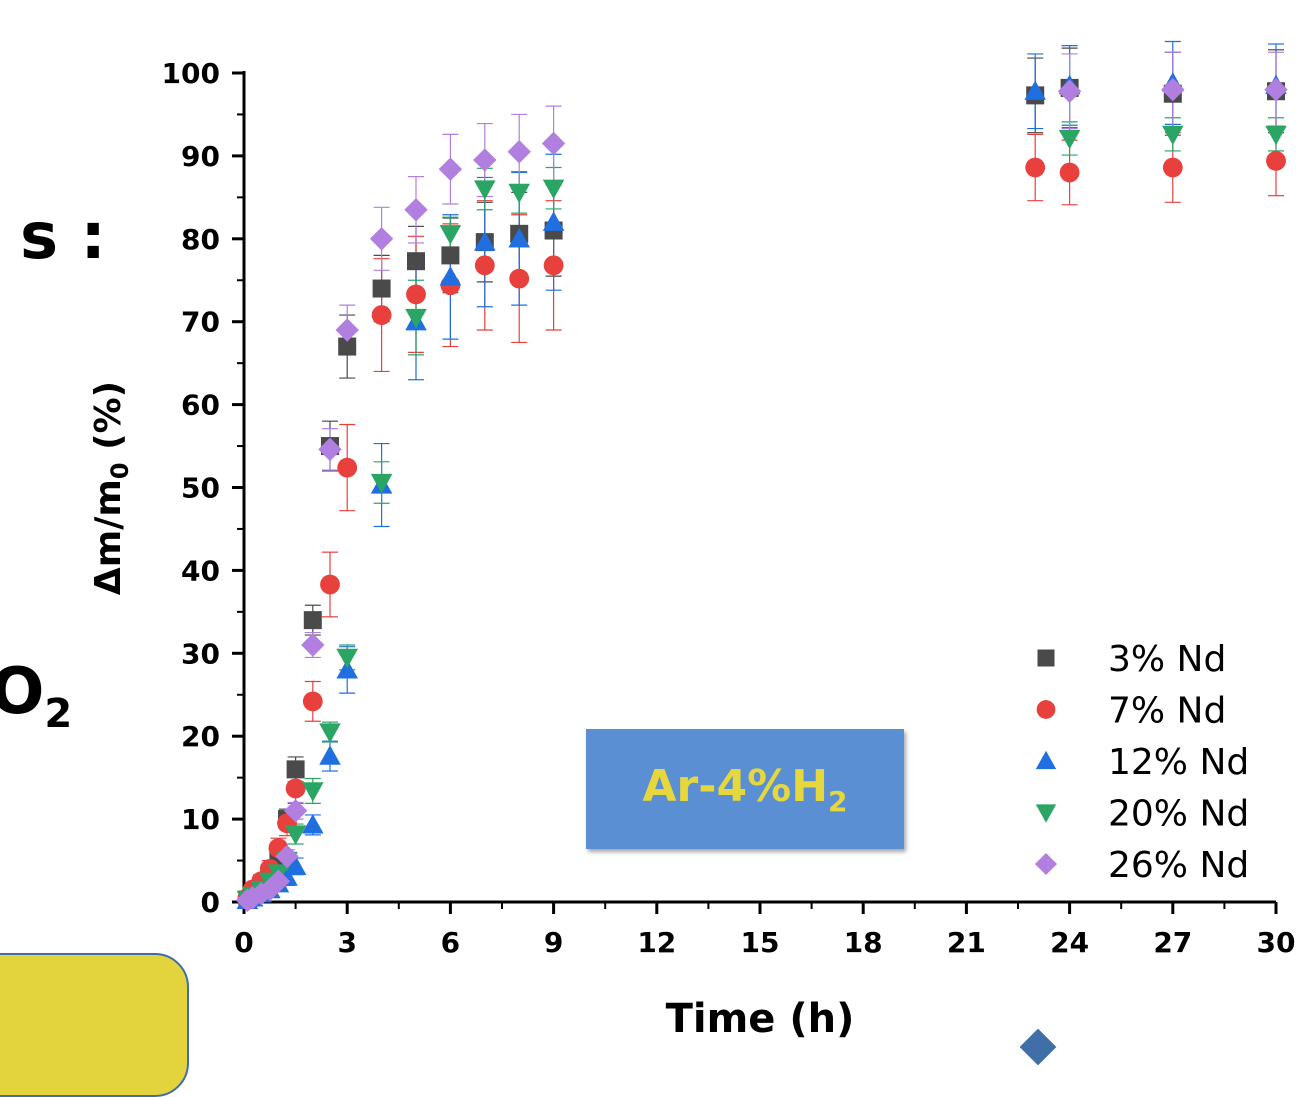 Image resolution: width=1302 pixels, height=1097 pixels. What do you see at coordinates (210, 902) in the screenshot?
I see `y-tick-label: 0` at bounding box center [210, 902].